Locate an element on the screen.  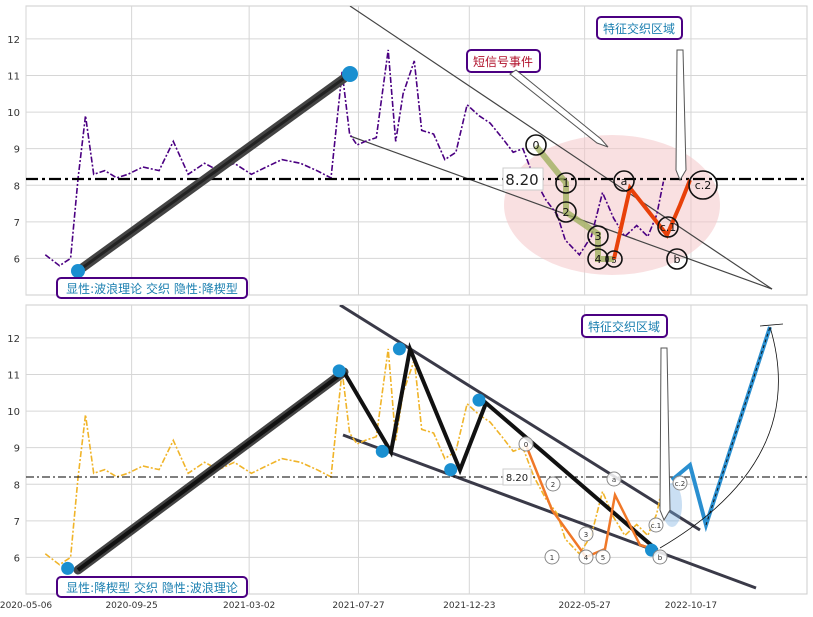
top-feature-ellipse is located at coordinates (612, 205).